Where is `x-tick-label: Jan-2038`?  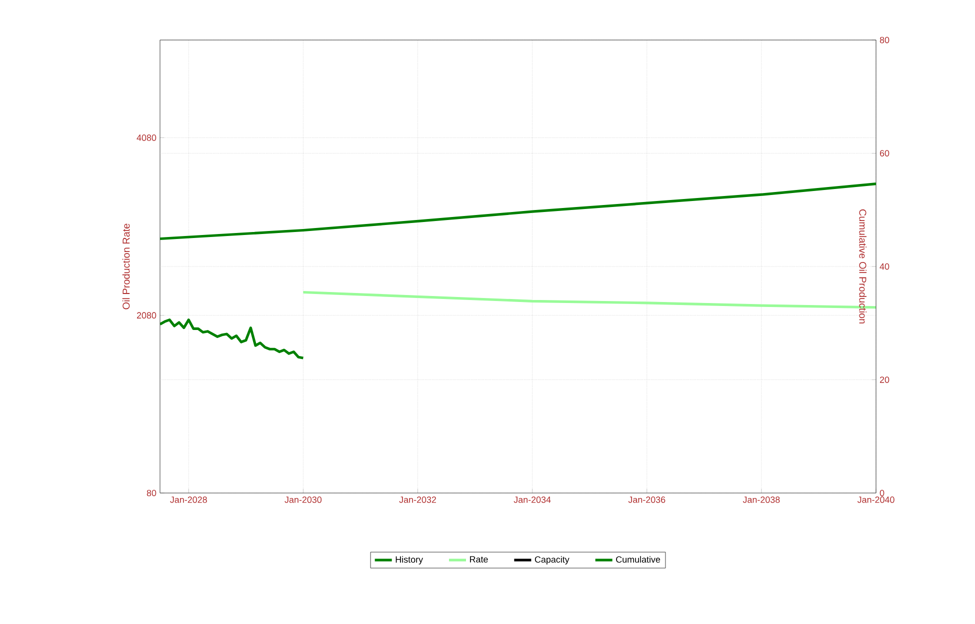
x-tick-label: Jan-2038 is located at coordinates (761, 499).